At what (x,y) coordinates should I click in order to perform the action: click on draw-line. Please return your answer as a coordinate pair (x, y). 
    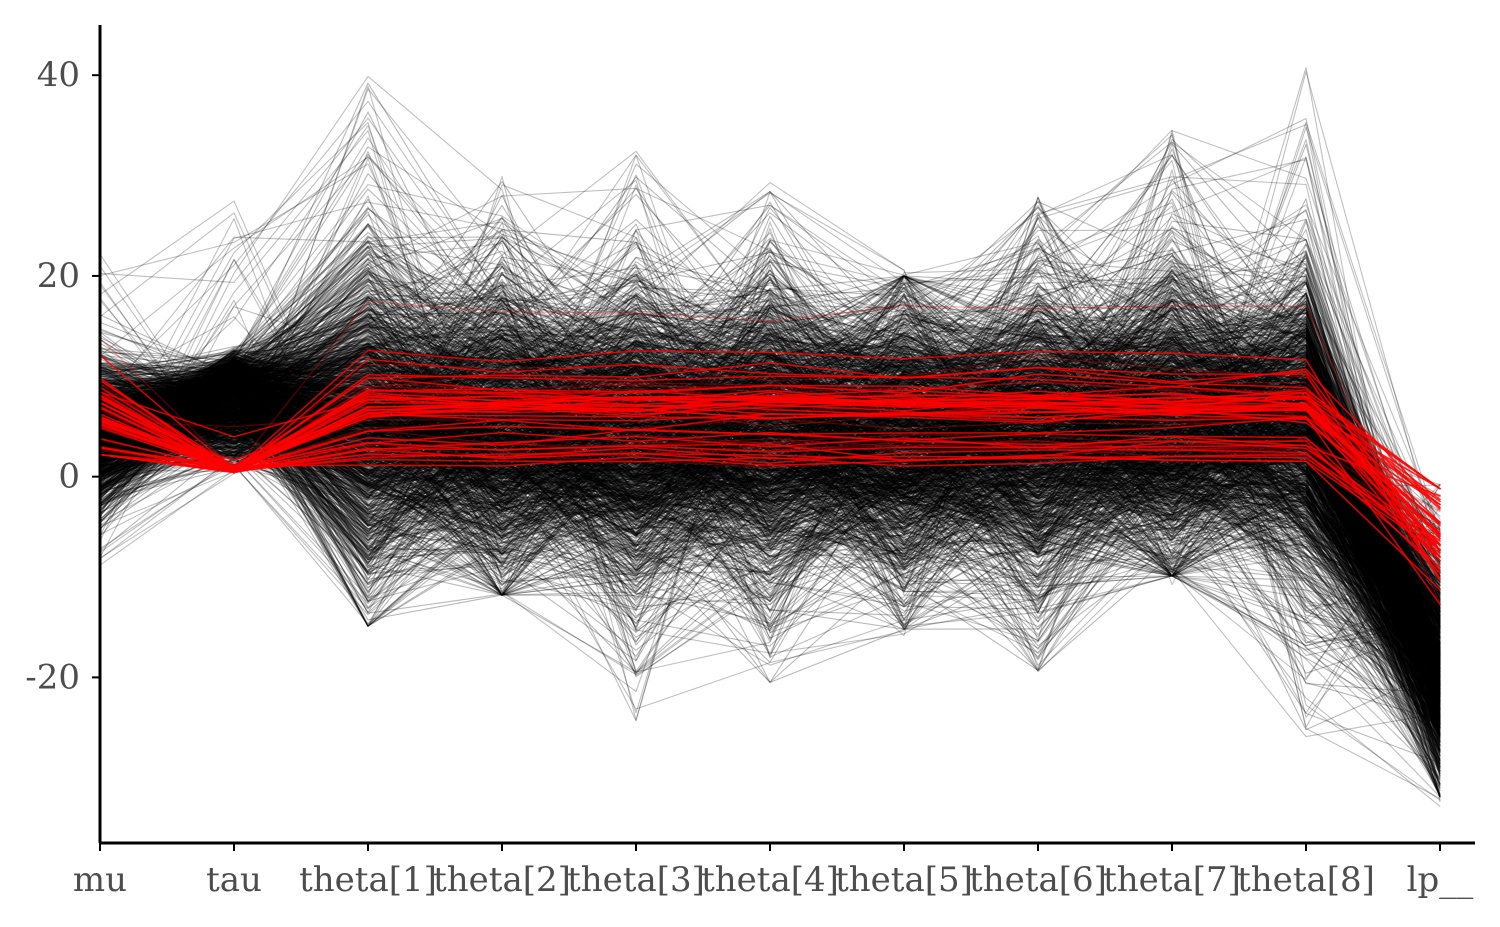
    Looking at the image, I should click on (770, 507).